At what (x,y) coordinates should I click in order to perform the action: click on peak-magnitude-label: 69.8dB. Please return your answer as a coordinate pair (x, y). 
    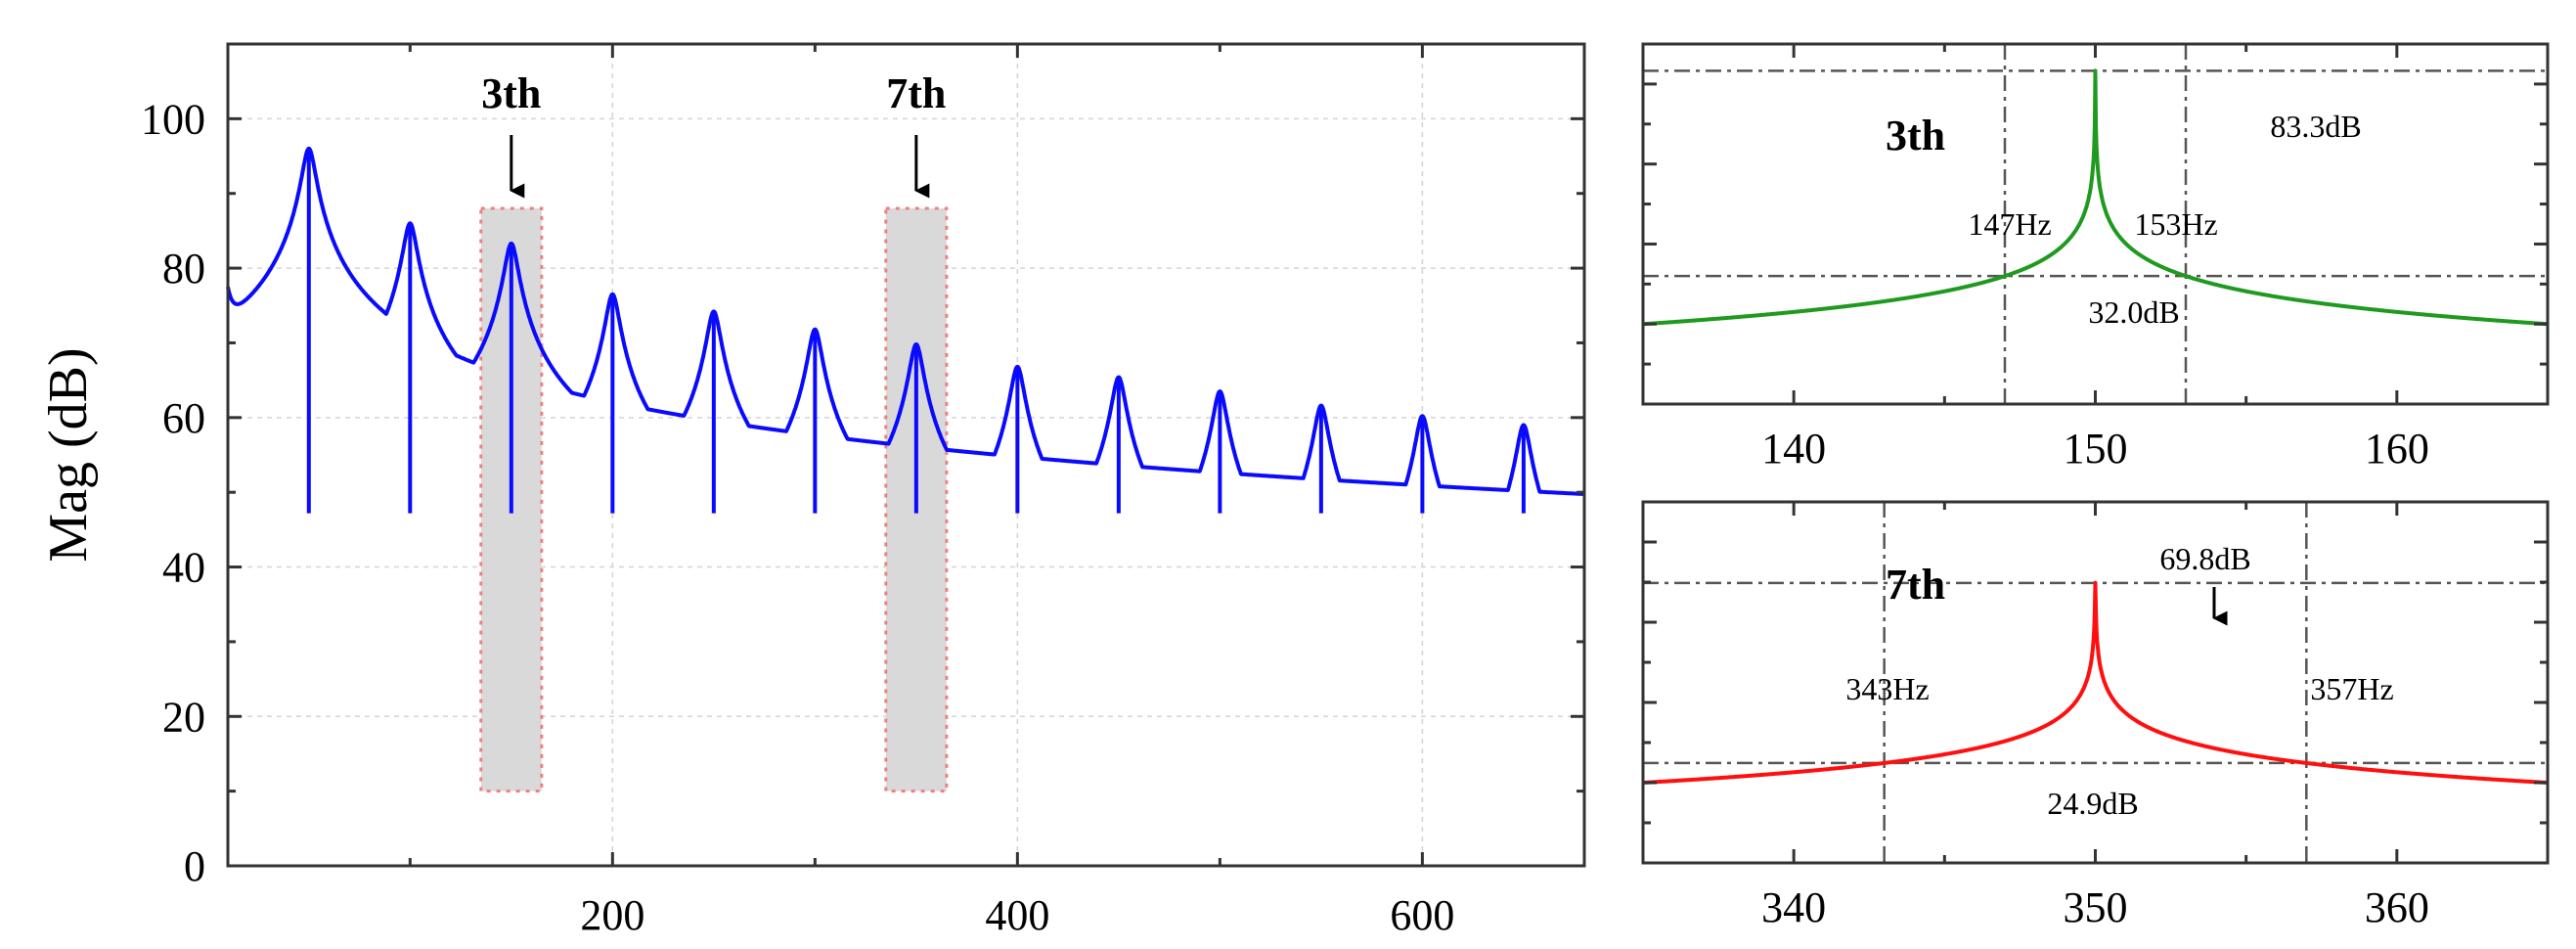
    Looking at the image, I should click on (2204, 558).